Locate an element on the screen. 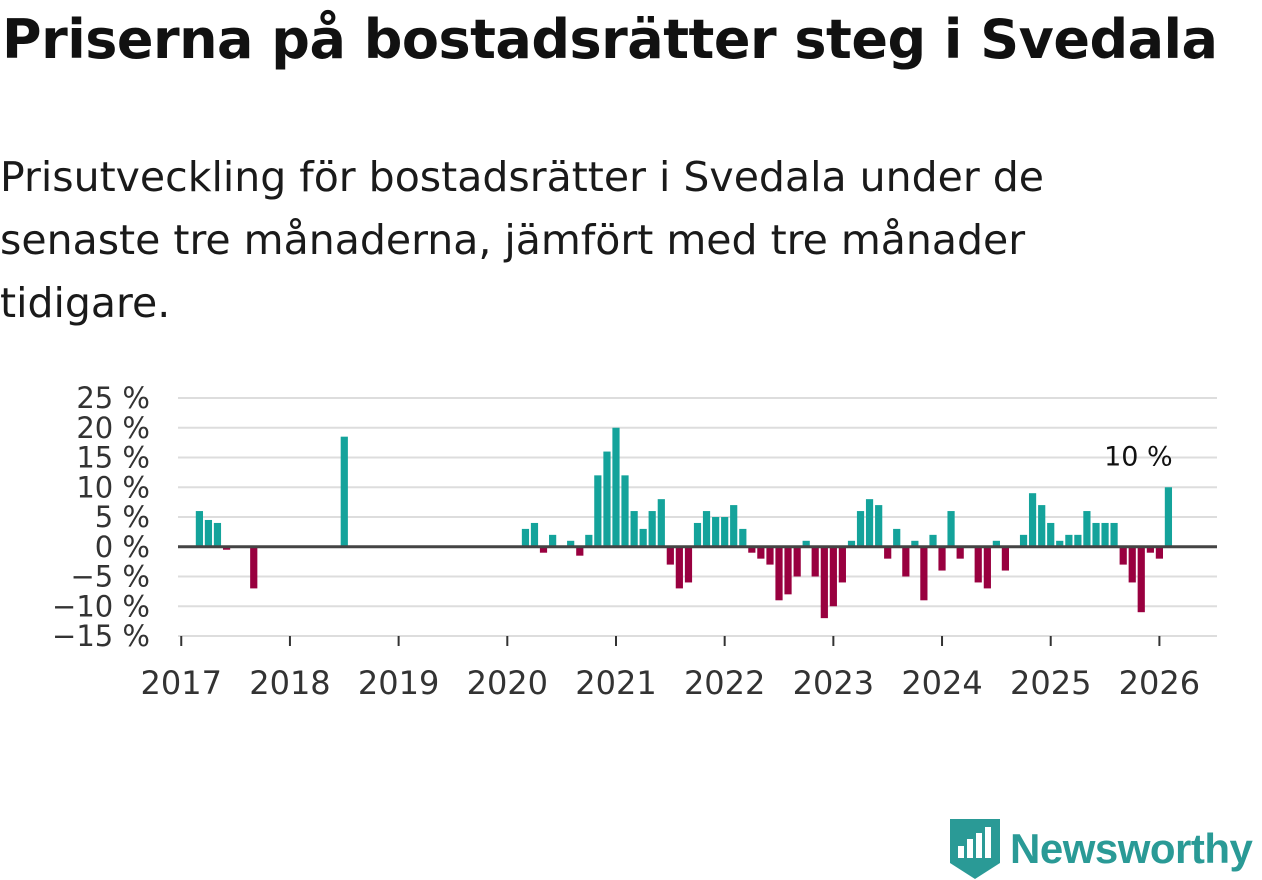 The height and width of the screenshot is (880, 1262). x-tick-label: 2025 is located at coordinates (1050, 683).